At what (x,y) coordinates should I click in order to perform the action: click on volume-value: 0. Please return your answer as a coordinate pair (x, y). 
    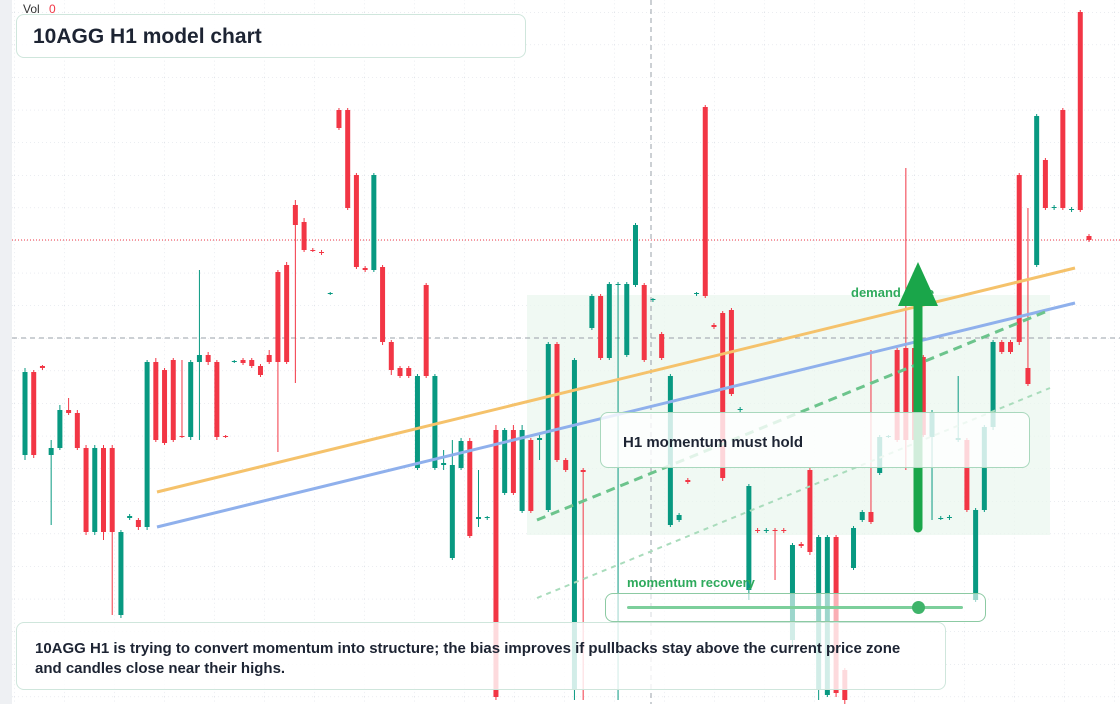
    Looking at the image, I should click on (52, 9).